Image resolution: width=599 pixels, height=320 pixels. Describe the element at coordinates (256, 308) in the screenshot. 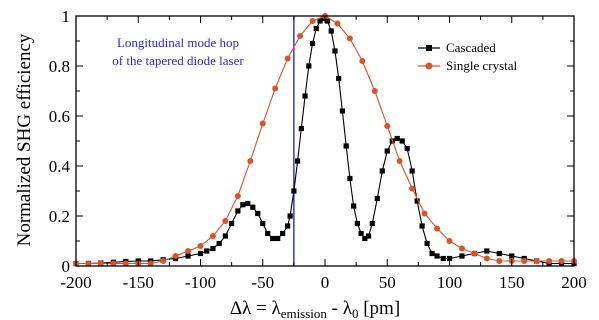

I see `x-axis-label-main: Δλ = λ` at that location.